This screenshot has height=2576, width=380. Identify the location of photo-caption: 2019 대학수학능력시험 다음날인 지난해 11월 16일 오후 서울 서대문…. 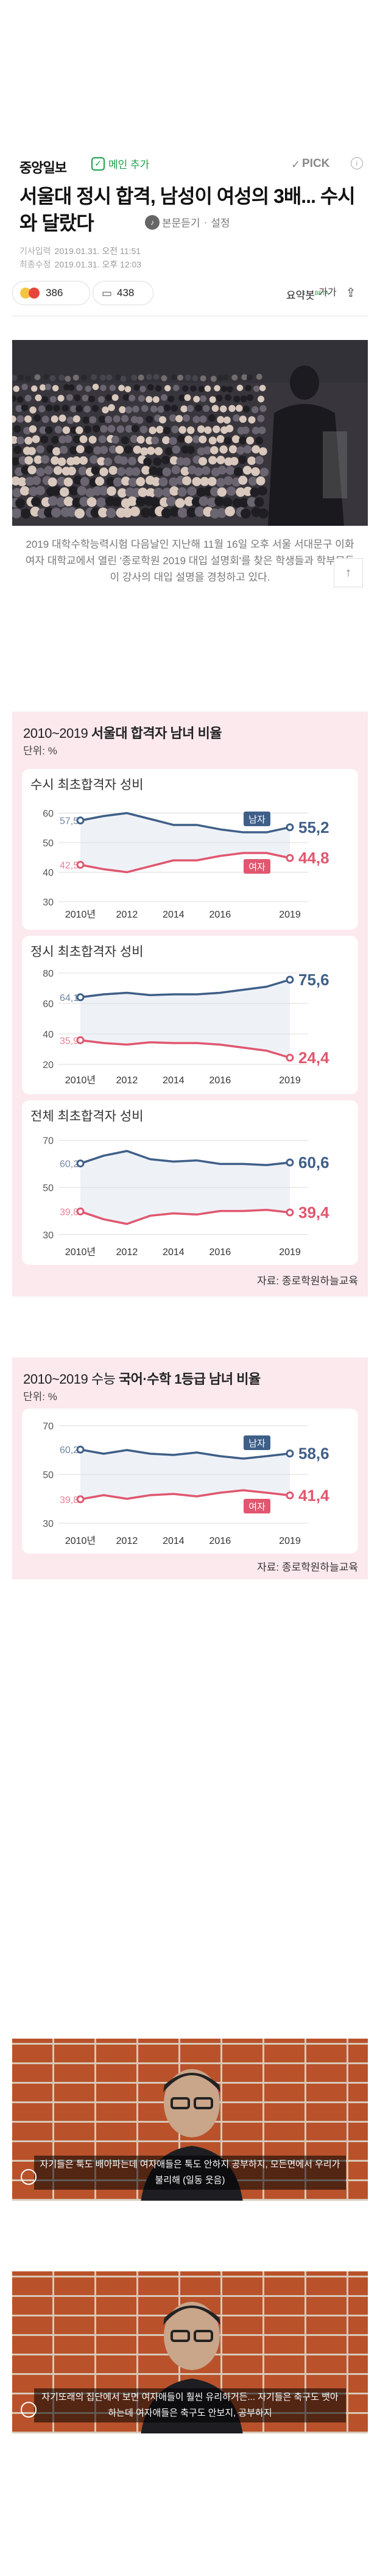
(190, 561).